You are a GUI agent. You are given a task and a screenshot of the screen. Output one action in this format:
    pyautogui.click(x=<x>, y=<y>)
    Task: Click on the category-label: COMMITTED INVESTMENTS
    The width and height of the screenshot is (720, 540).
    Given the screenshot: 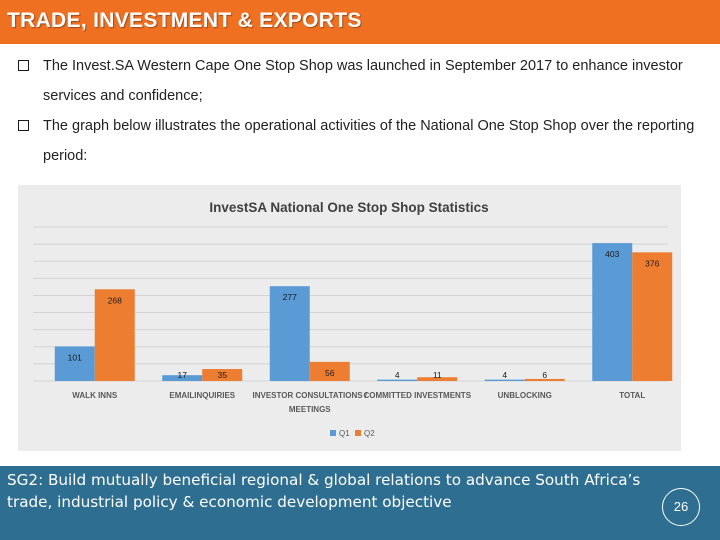 What is the action you would take?
    pyautogui.click(x=417, y=395)
    